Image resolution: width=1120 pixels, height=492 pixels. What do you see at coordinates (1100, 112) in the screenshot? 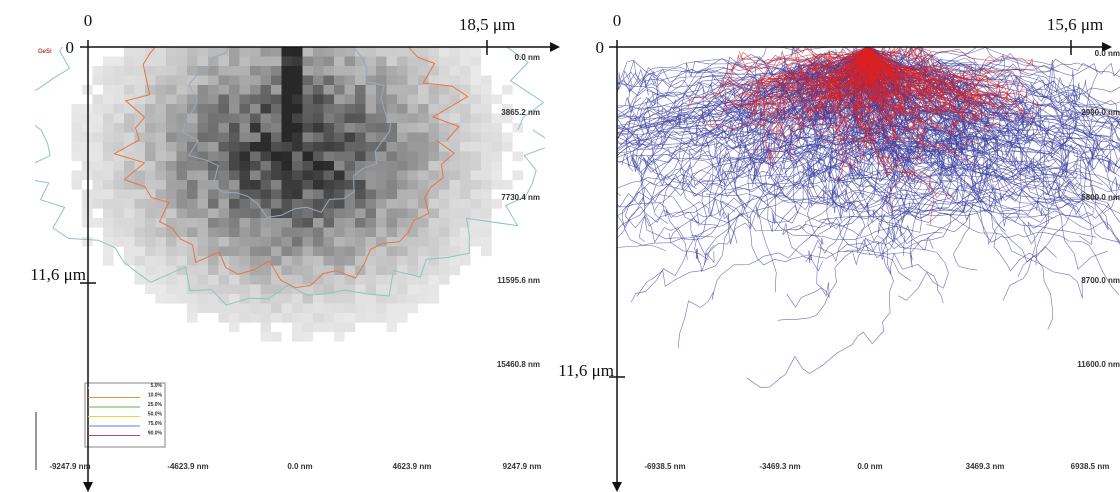
I see `tick-label: 2900.0 nm` at bounding box center [1100, 112].